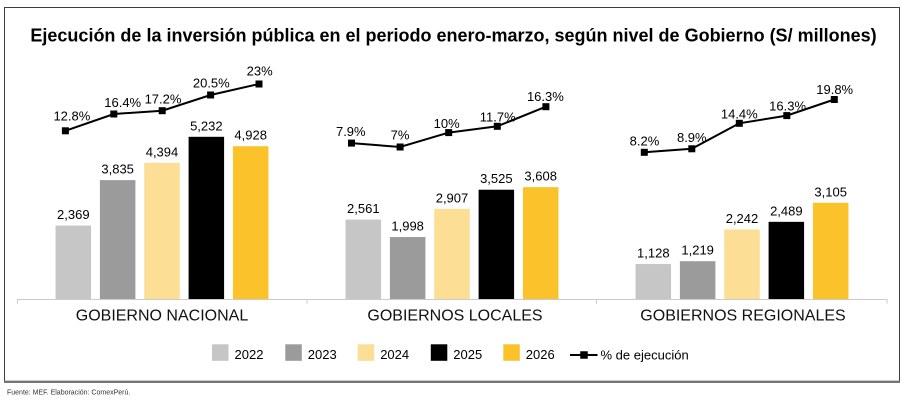 The height and width of the screenshot is (405, 907). Describe the element at coordinates (322, 354) in the screenshot. I see `svg-text: 2023` at that location.